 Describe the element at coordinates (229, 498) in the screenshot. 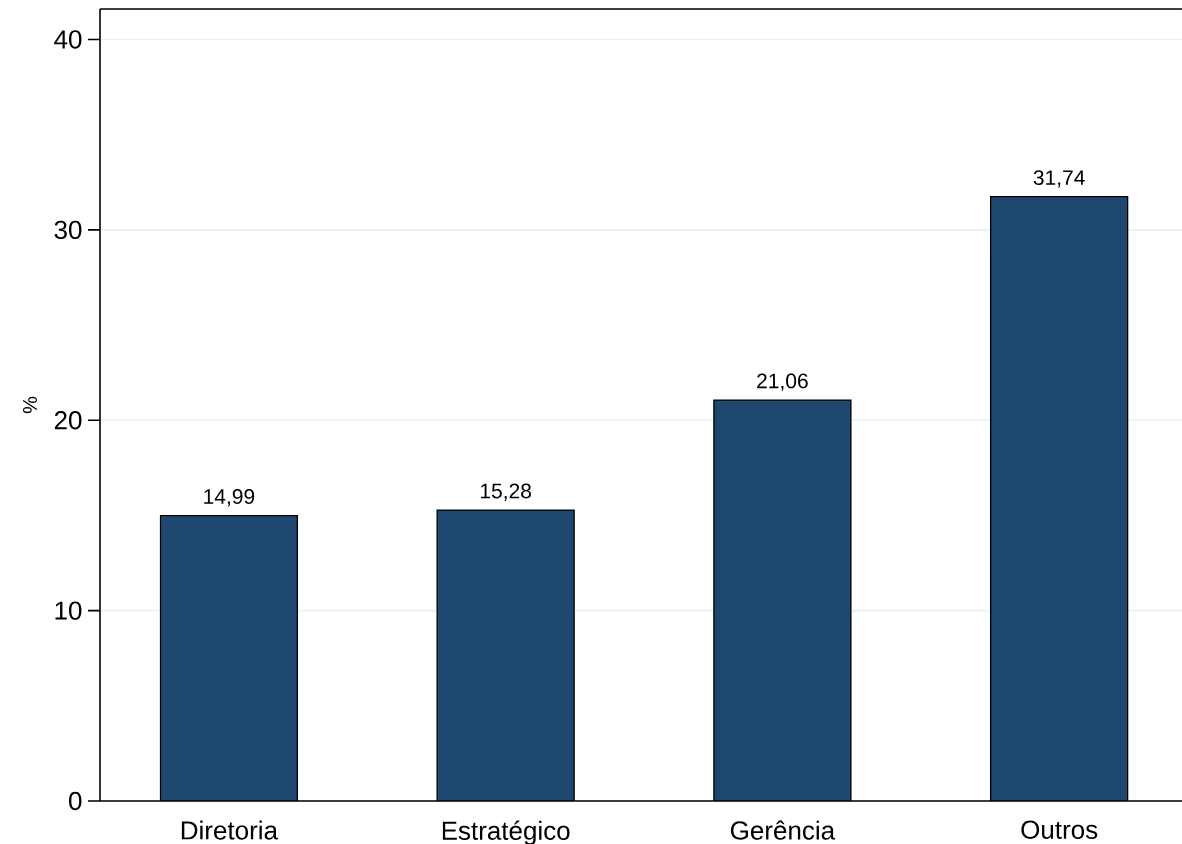

I see `data-label: 14,99` at that location.